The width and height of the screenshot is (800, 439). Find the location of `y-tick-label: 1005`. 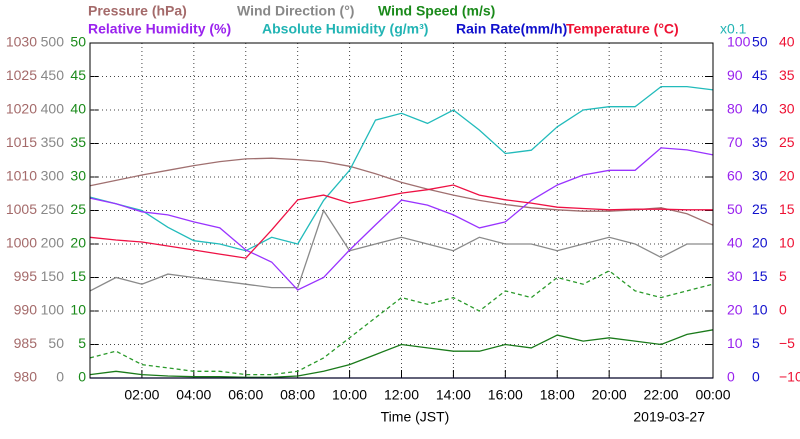

y-tick-label: 1005 is located at coordinates (21, 209).